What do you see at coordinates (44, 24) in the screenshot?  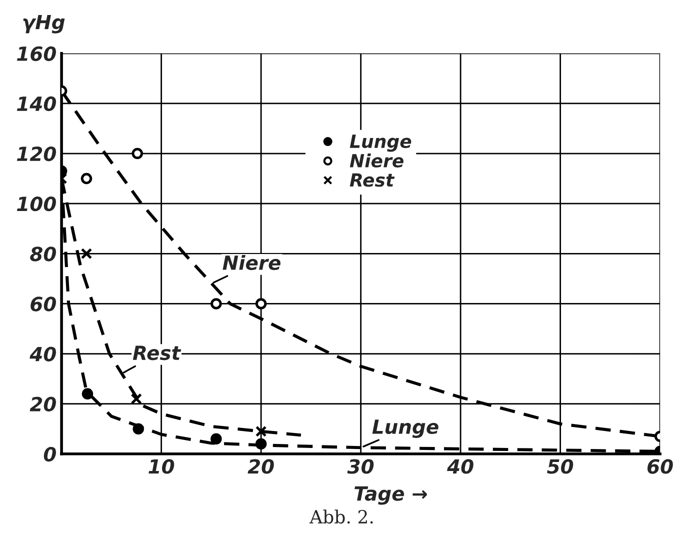 I see `y-axis-title: γHg` at bounding box center [44, 24].